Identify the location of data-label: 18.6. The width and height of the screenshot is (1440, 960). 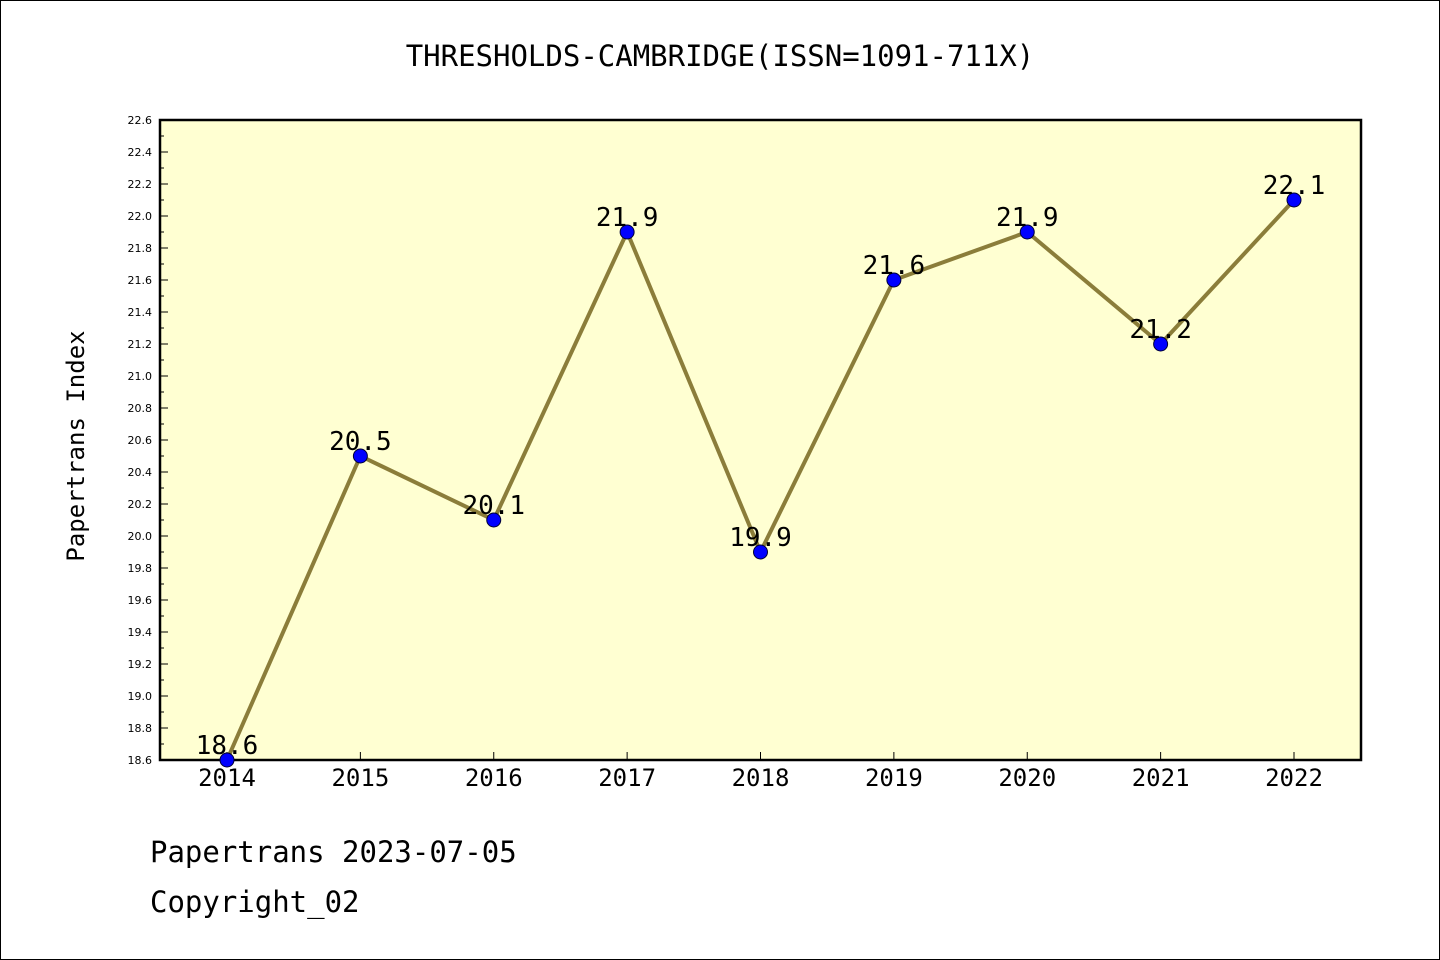
(227, 746).